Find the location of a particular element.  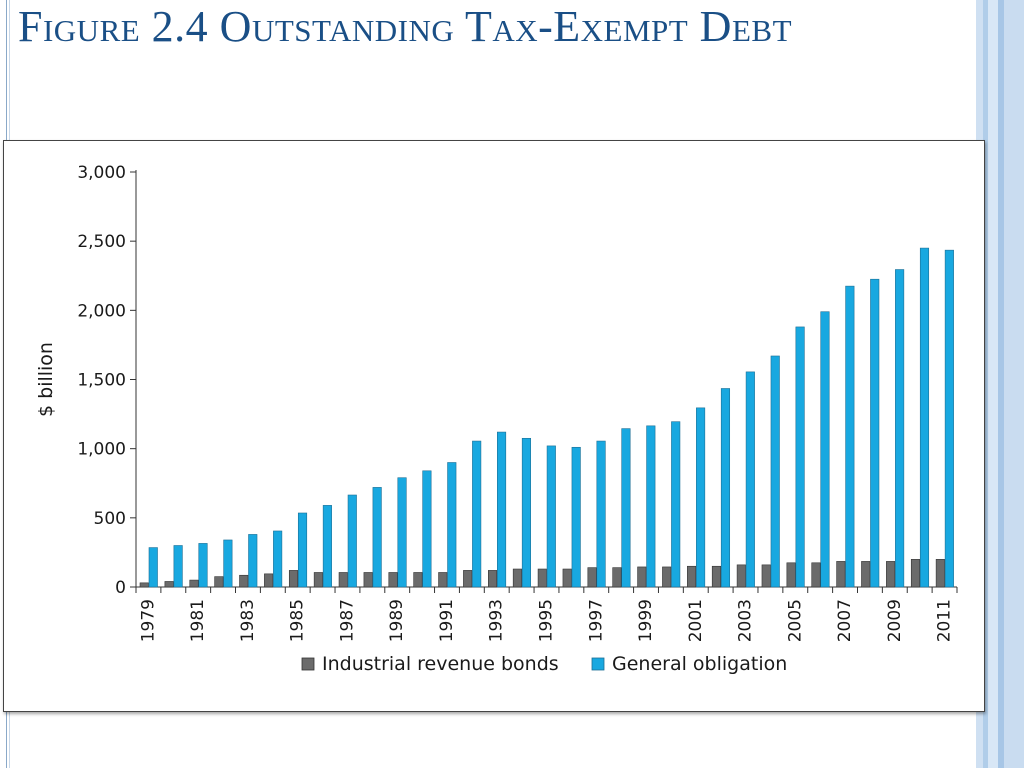

x-tick-label: 1987 is located at coordinates (347, 620).